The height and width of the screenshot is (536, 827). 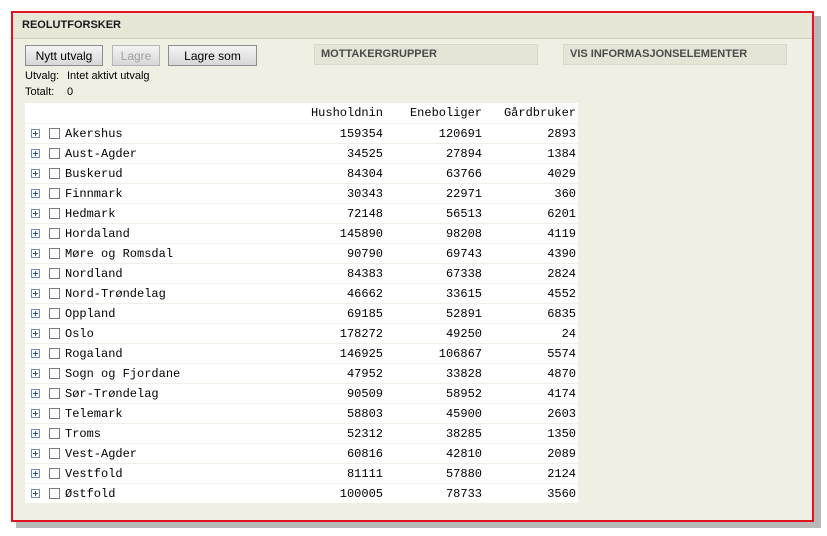 What do you see at coordinates (364, 194) in the screenshot?
I see `households-value: 30343` at bounding box center [364, 194].